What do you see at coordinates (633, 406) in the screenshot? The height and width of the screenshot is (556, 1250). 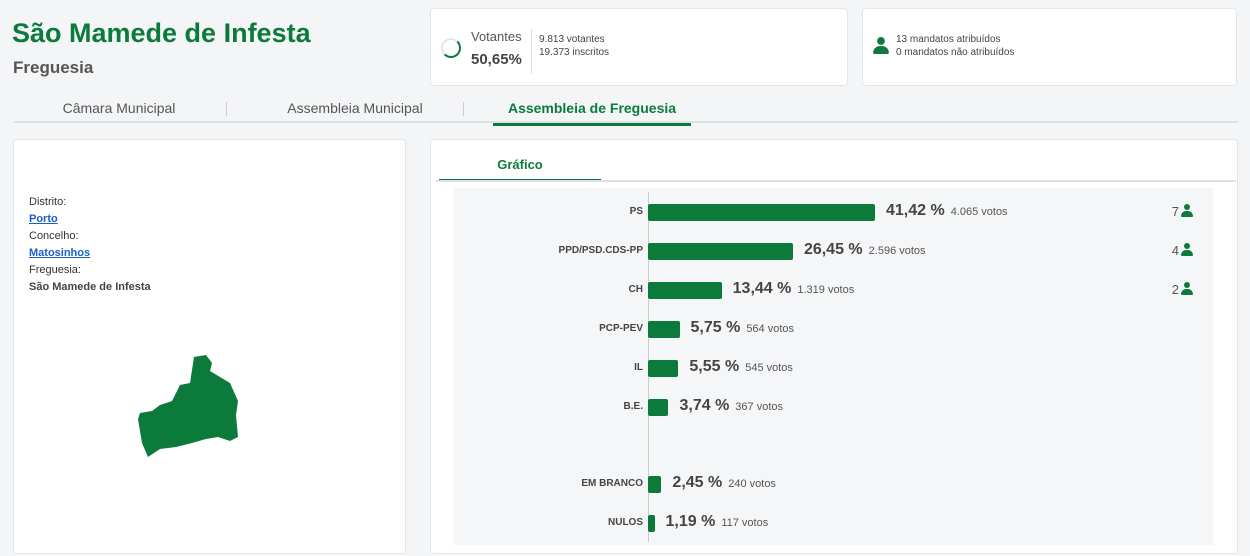 I see `party-label: B.E.` at bounding box center [633, 406].